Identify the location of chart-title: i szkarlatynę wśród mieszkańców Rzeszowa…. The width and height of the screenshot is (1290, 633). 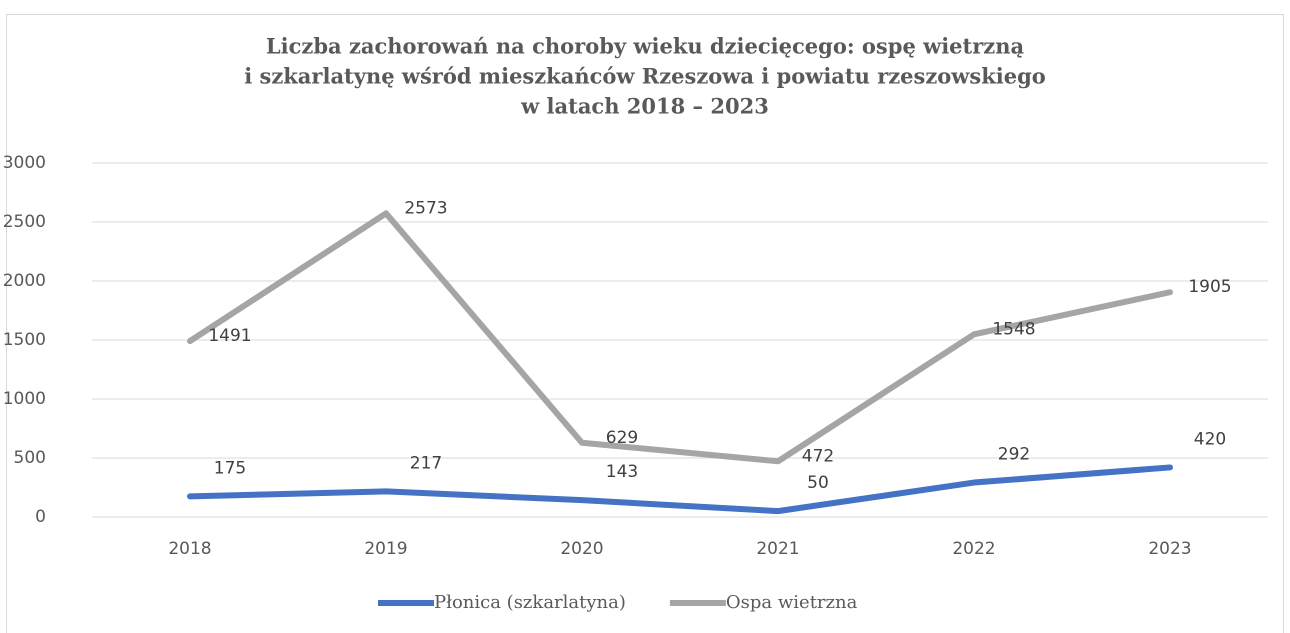
(645, 76).